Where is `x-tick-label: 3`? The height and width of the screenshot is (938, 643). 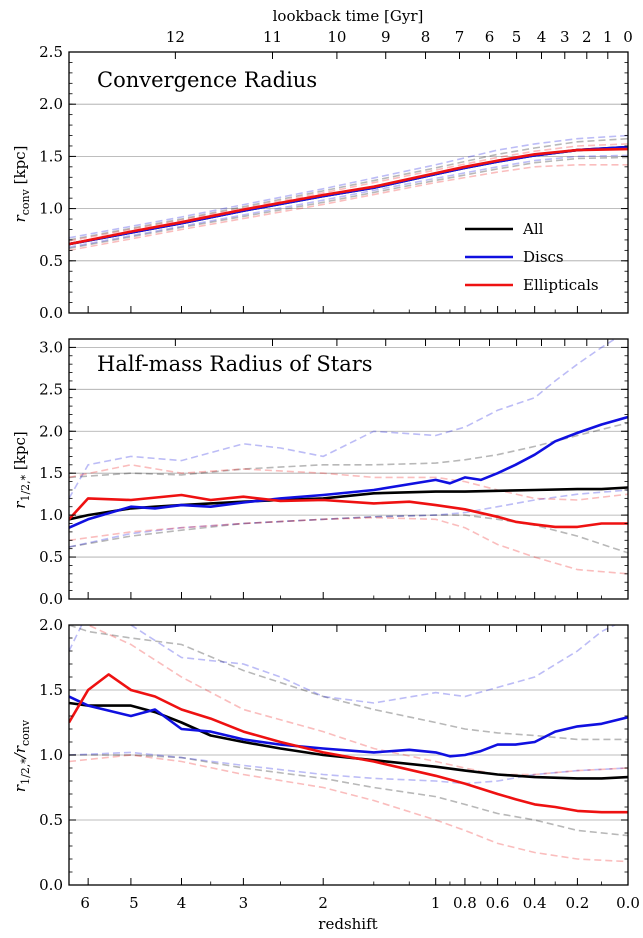
x-tick-label: 3 is located at coordinates (244, 903).